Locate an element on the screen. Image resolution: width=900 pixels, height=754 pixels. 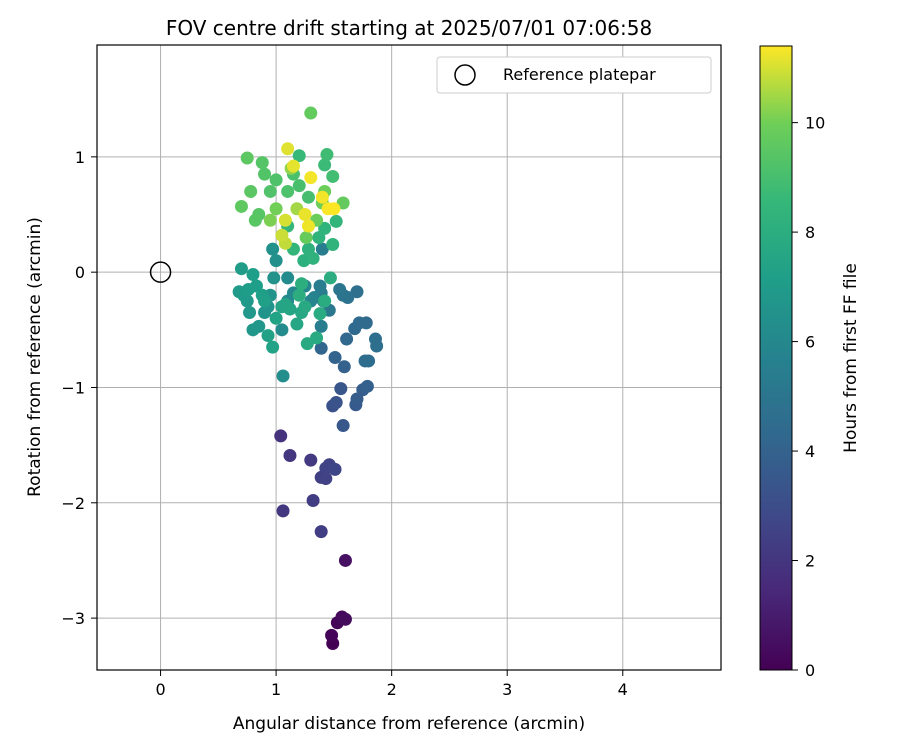
x-tick-label: 4 is located at coordinates (623, 689).